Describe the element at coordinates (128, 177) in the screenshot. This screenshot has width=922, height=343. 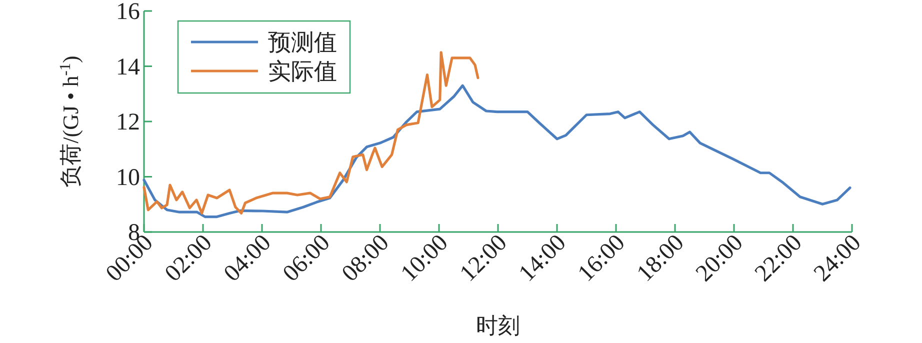
I see `y-tick-label: 10` at that location.